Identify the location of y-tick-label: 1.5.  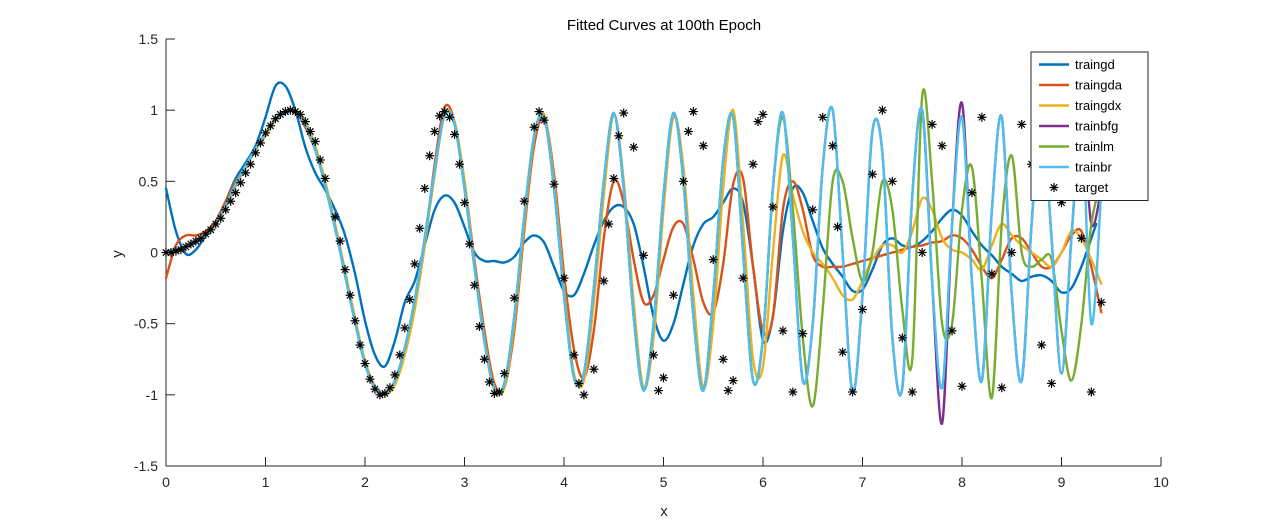
(149, 39).